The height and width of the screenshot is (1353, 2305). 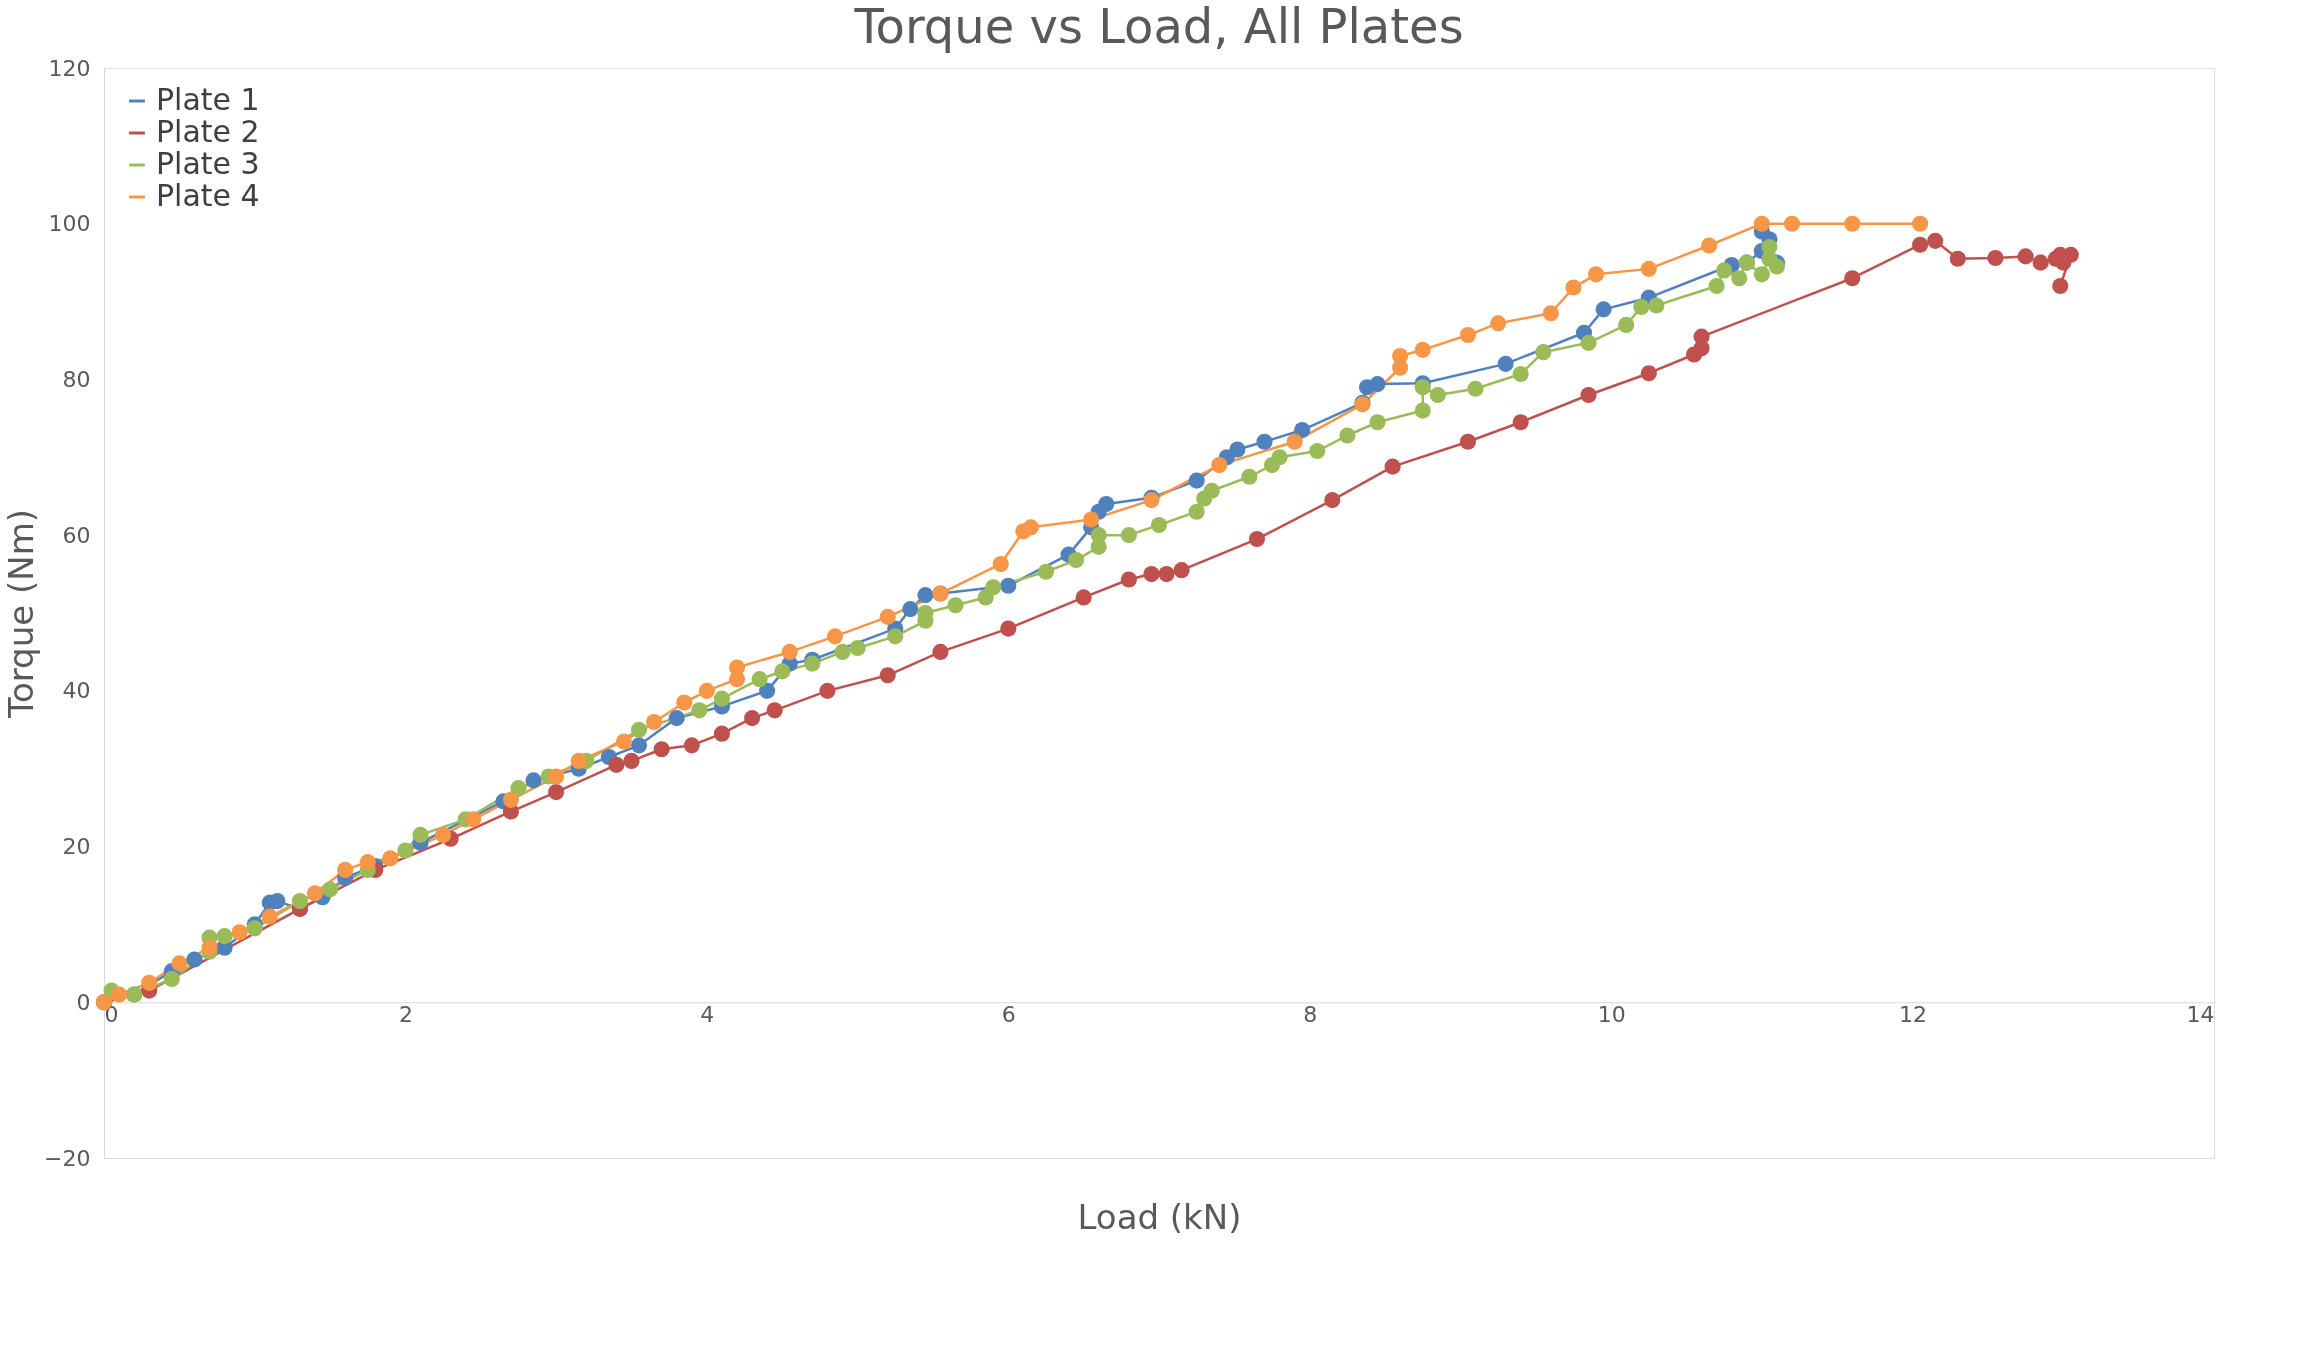 What do you see at coordinates (1913, 1014) in the screenshot?
I see `x-tick-label: 12` at bounding box center [1913, 1014].